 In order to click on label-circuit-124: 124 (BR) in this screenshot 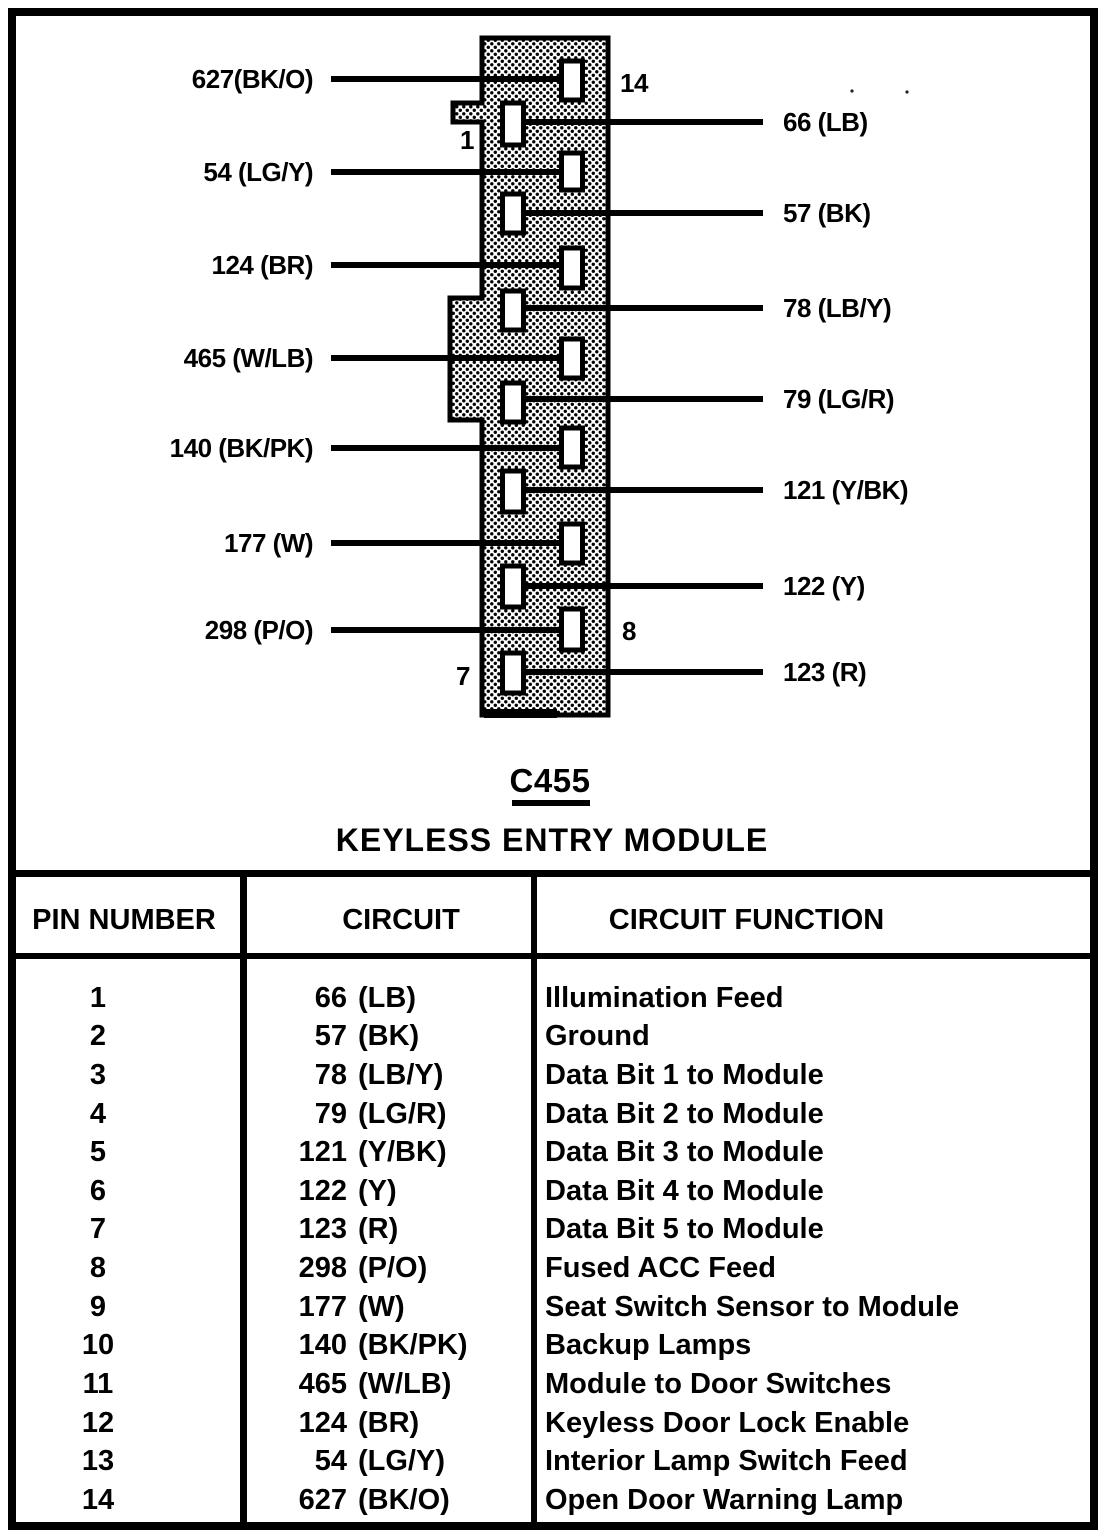, I will do `click(262, 265)`.